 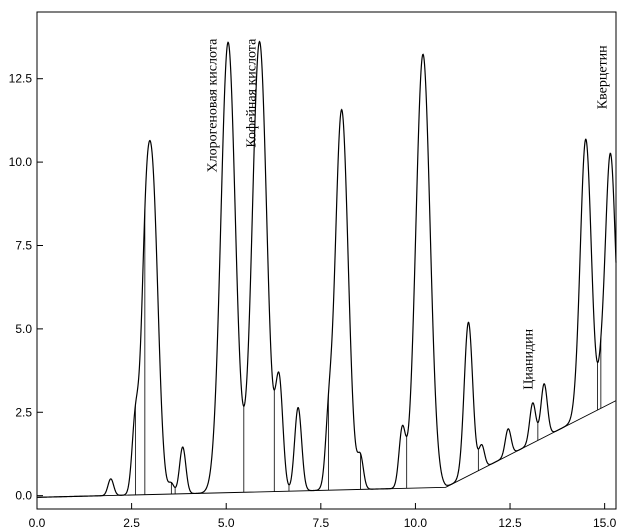 What do you see at coordinates (21, 79) in the screenshot?
I see `y-tick-label: 12.5` at bounding box center [21, 79].